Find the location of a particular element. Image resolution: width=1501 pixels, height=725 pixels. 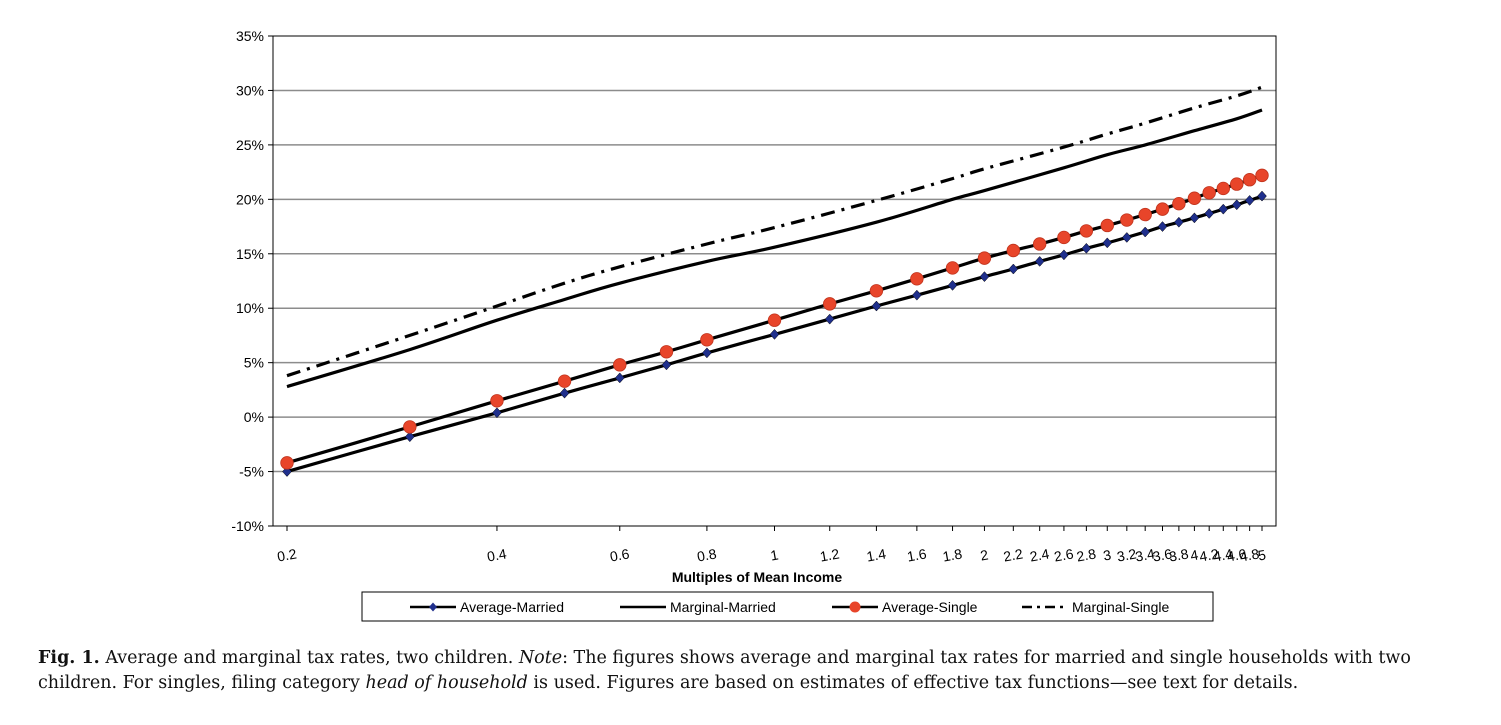

legend-item: Marginal-Married is located at coordinates (698, 607).